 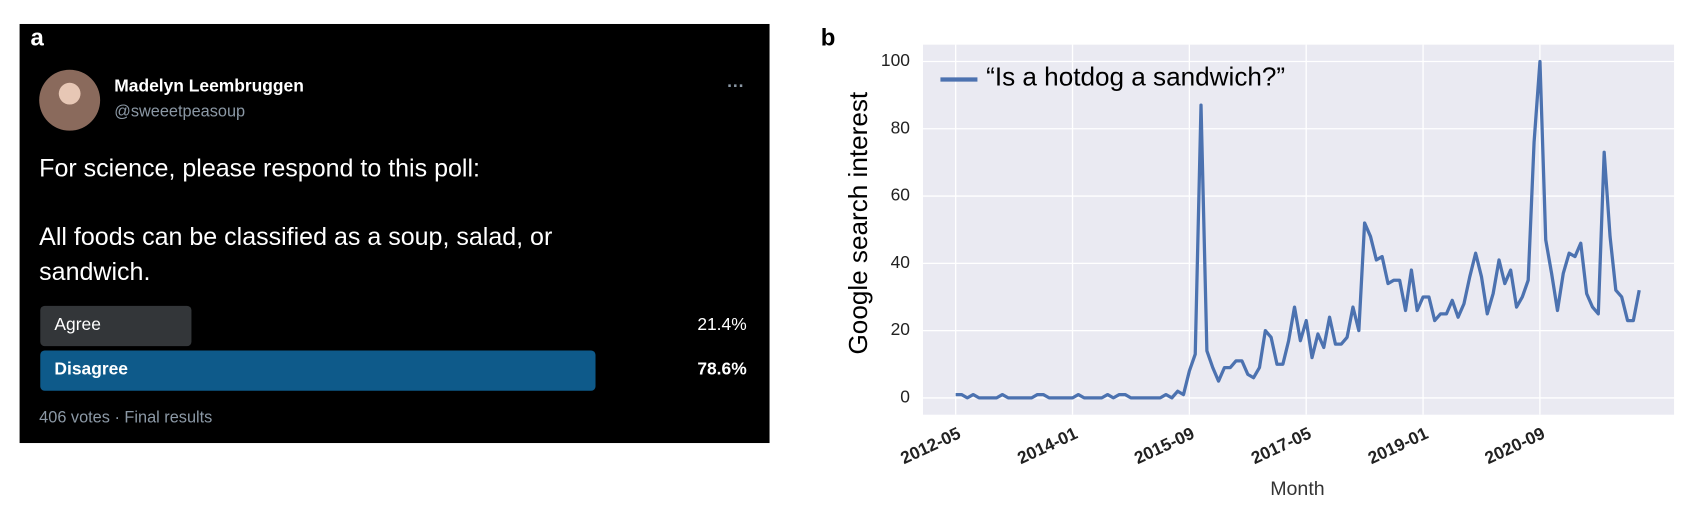 What do you see at coordinates (828, 38) in the screenshot?
I see `panel-label: b` at bounding box center [828, 38].